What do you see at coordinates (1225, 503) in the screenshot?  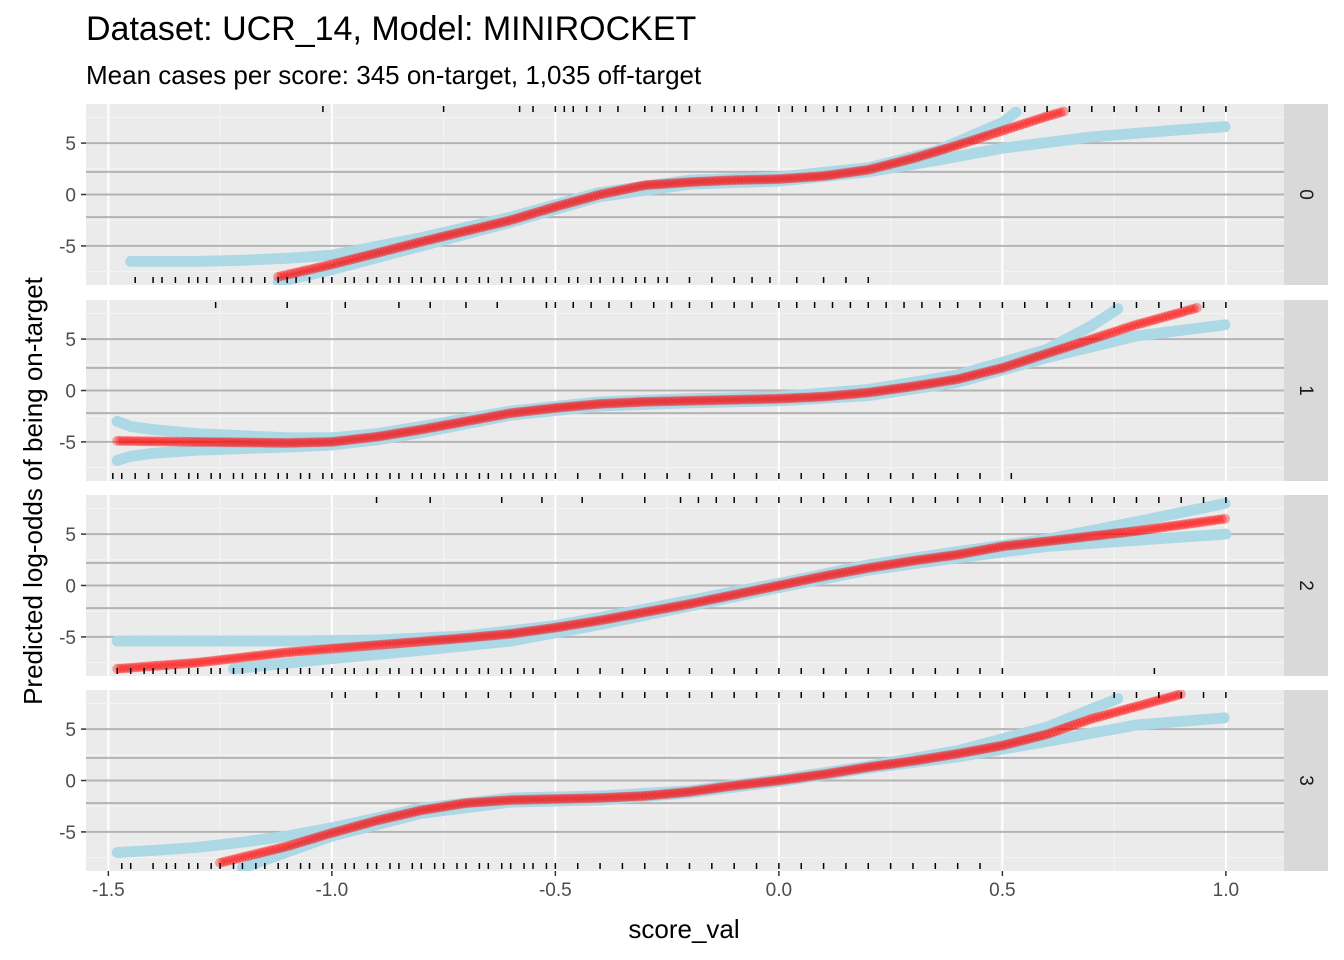 I see `interval-upper-point` at bounding box center [1225, 503].